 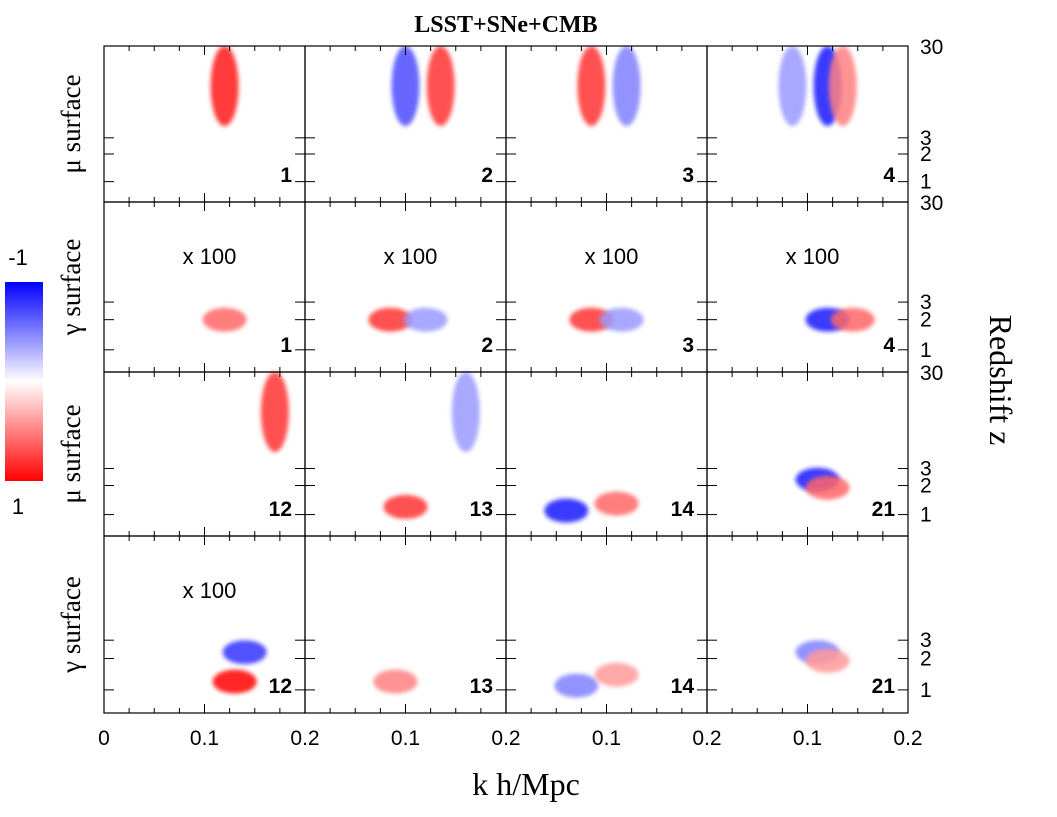 I want to click on colorbar: -1 1, so click(x=24, y=382).